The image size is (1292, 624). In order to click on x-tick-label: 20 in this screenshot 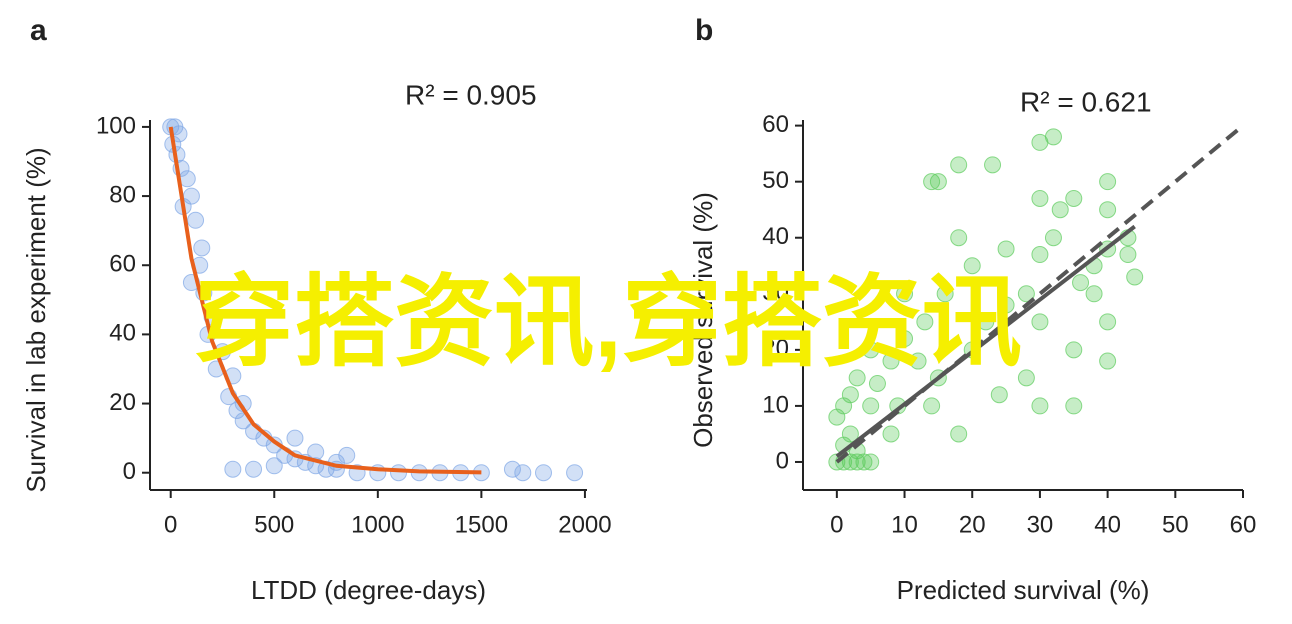, I will do `click(972, 524)`.